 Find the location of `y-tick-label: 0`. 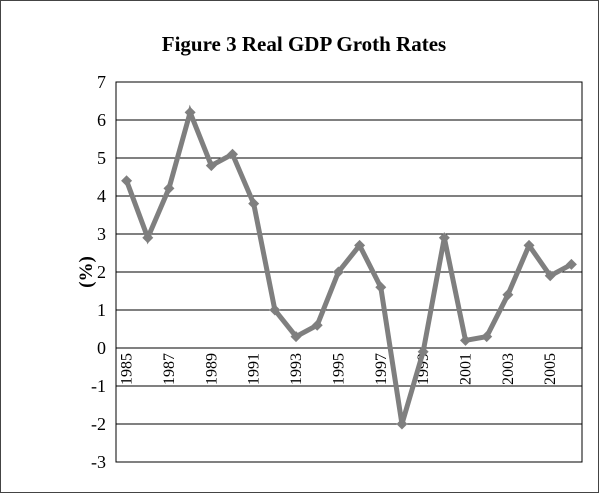

y-tick-label: 0 is located at coordinates (101, 348).